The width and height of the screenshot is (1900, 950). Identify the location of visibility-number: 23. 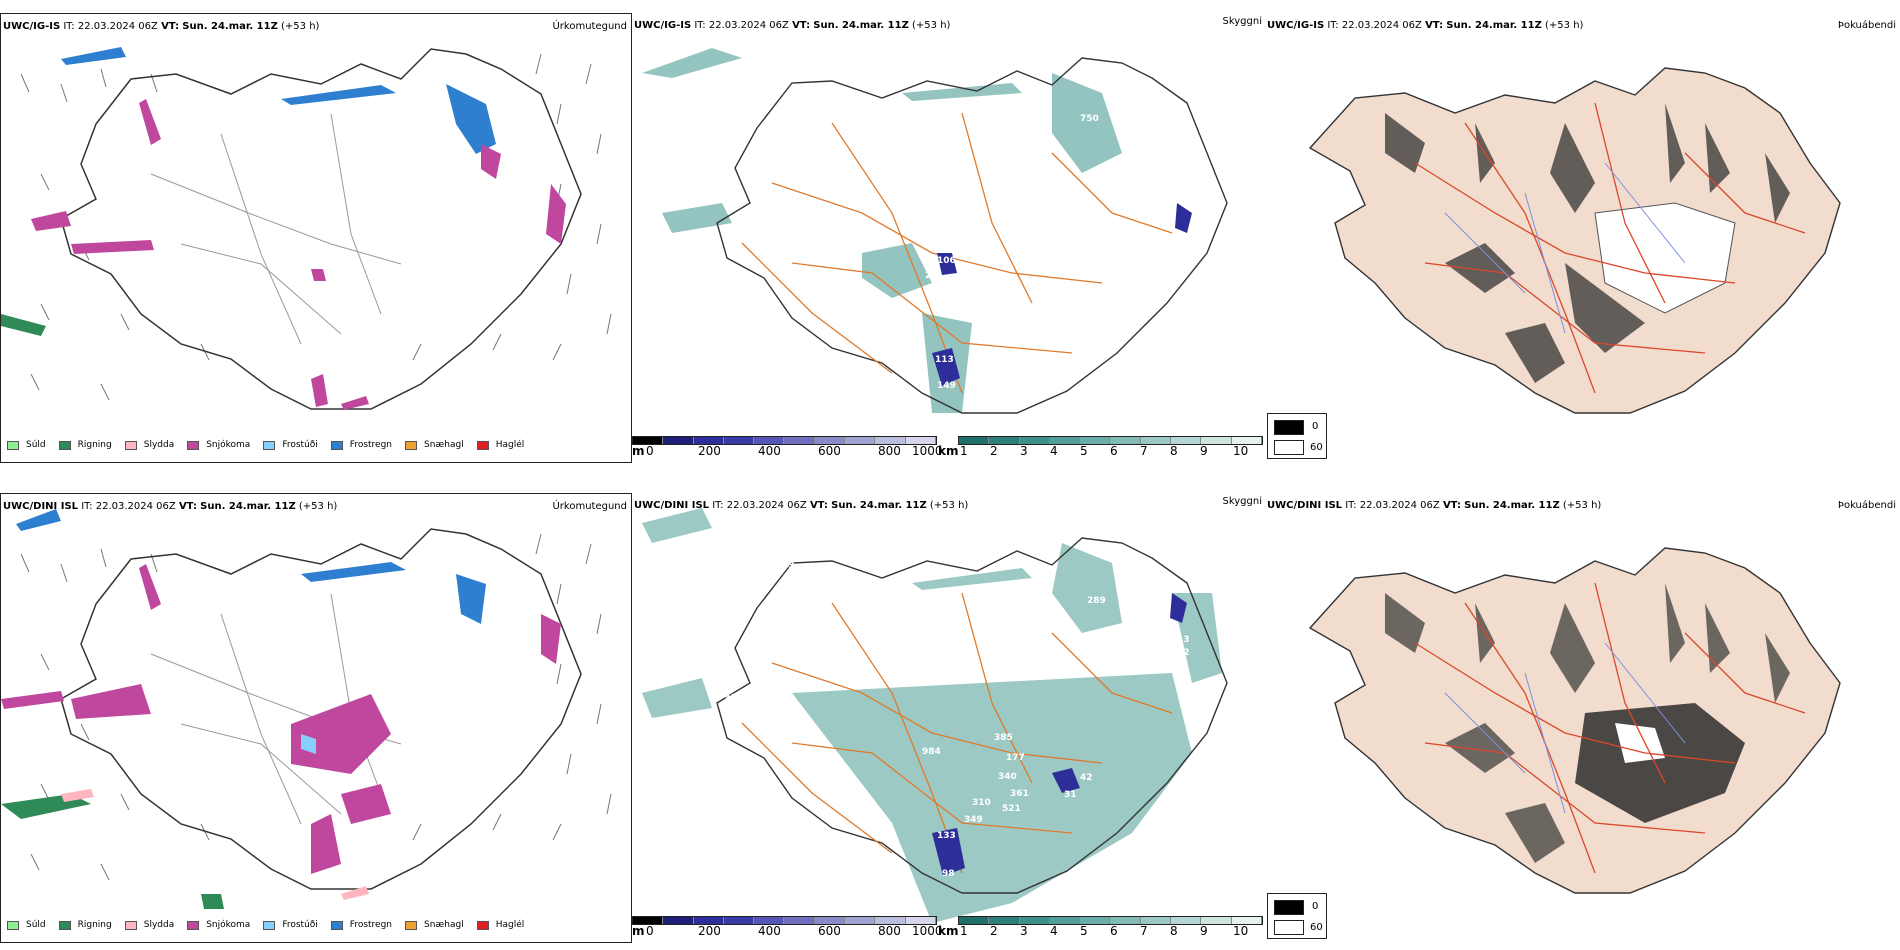
(788, 566).